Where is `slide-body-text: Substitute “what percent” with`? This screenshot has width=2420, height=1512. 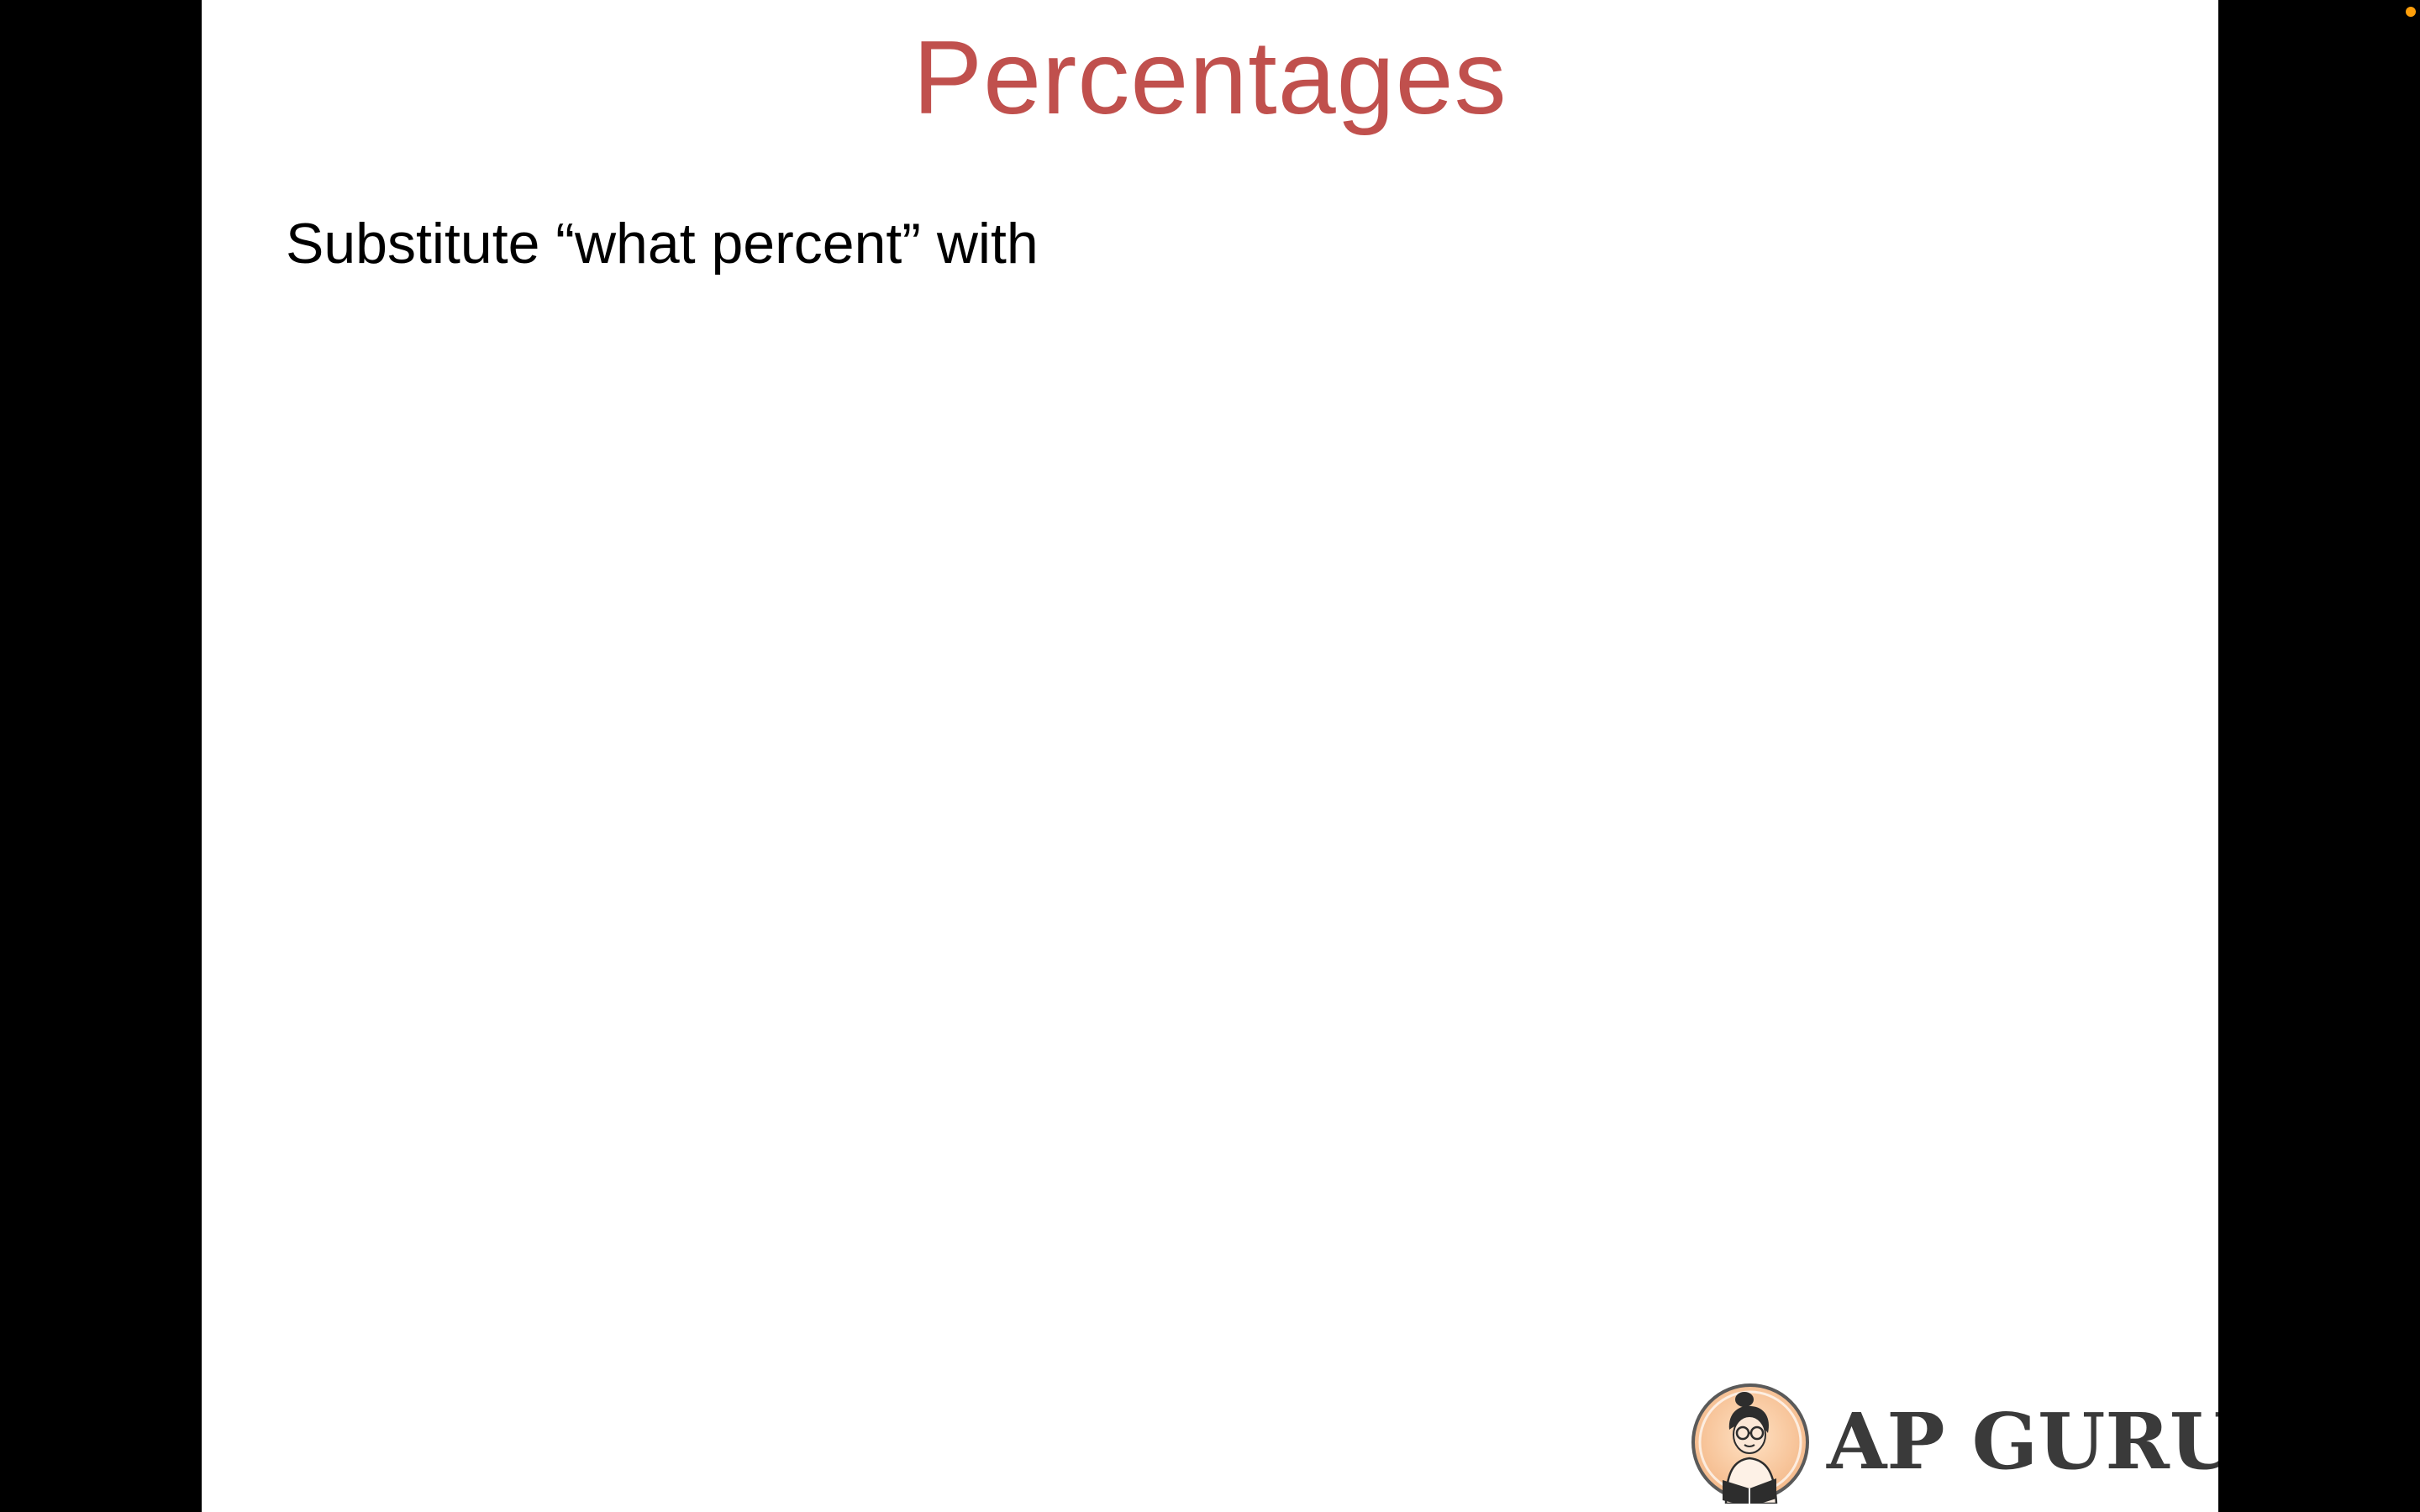
slide-body-text: Substitute “what percent” with is located at coordinates (662, 244).